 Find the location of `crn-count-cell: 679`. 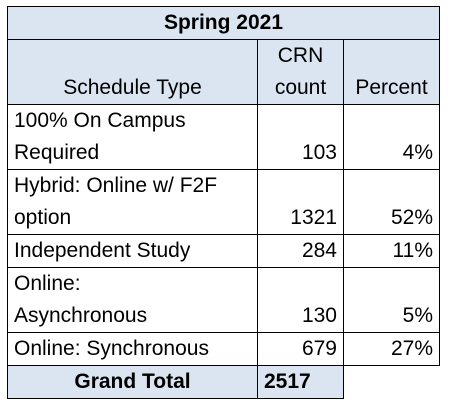

crn-count-cell: 679 is located at coordinates (300, 349).